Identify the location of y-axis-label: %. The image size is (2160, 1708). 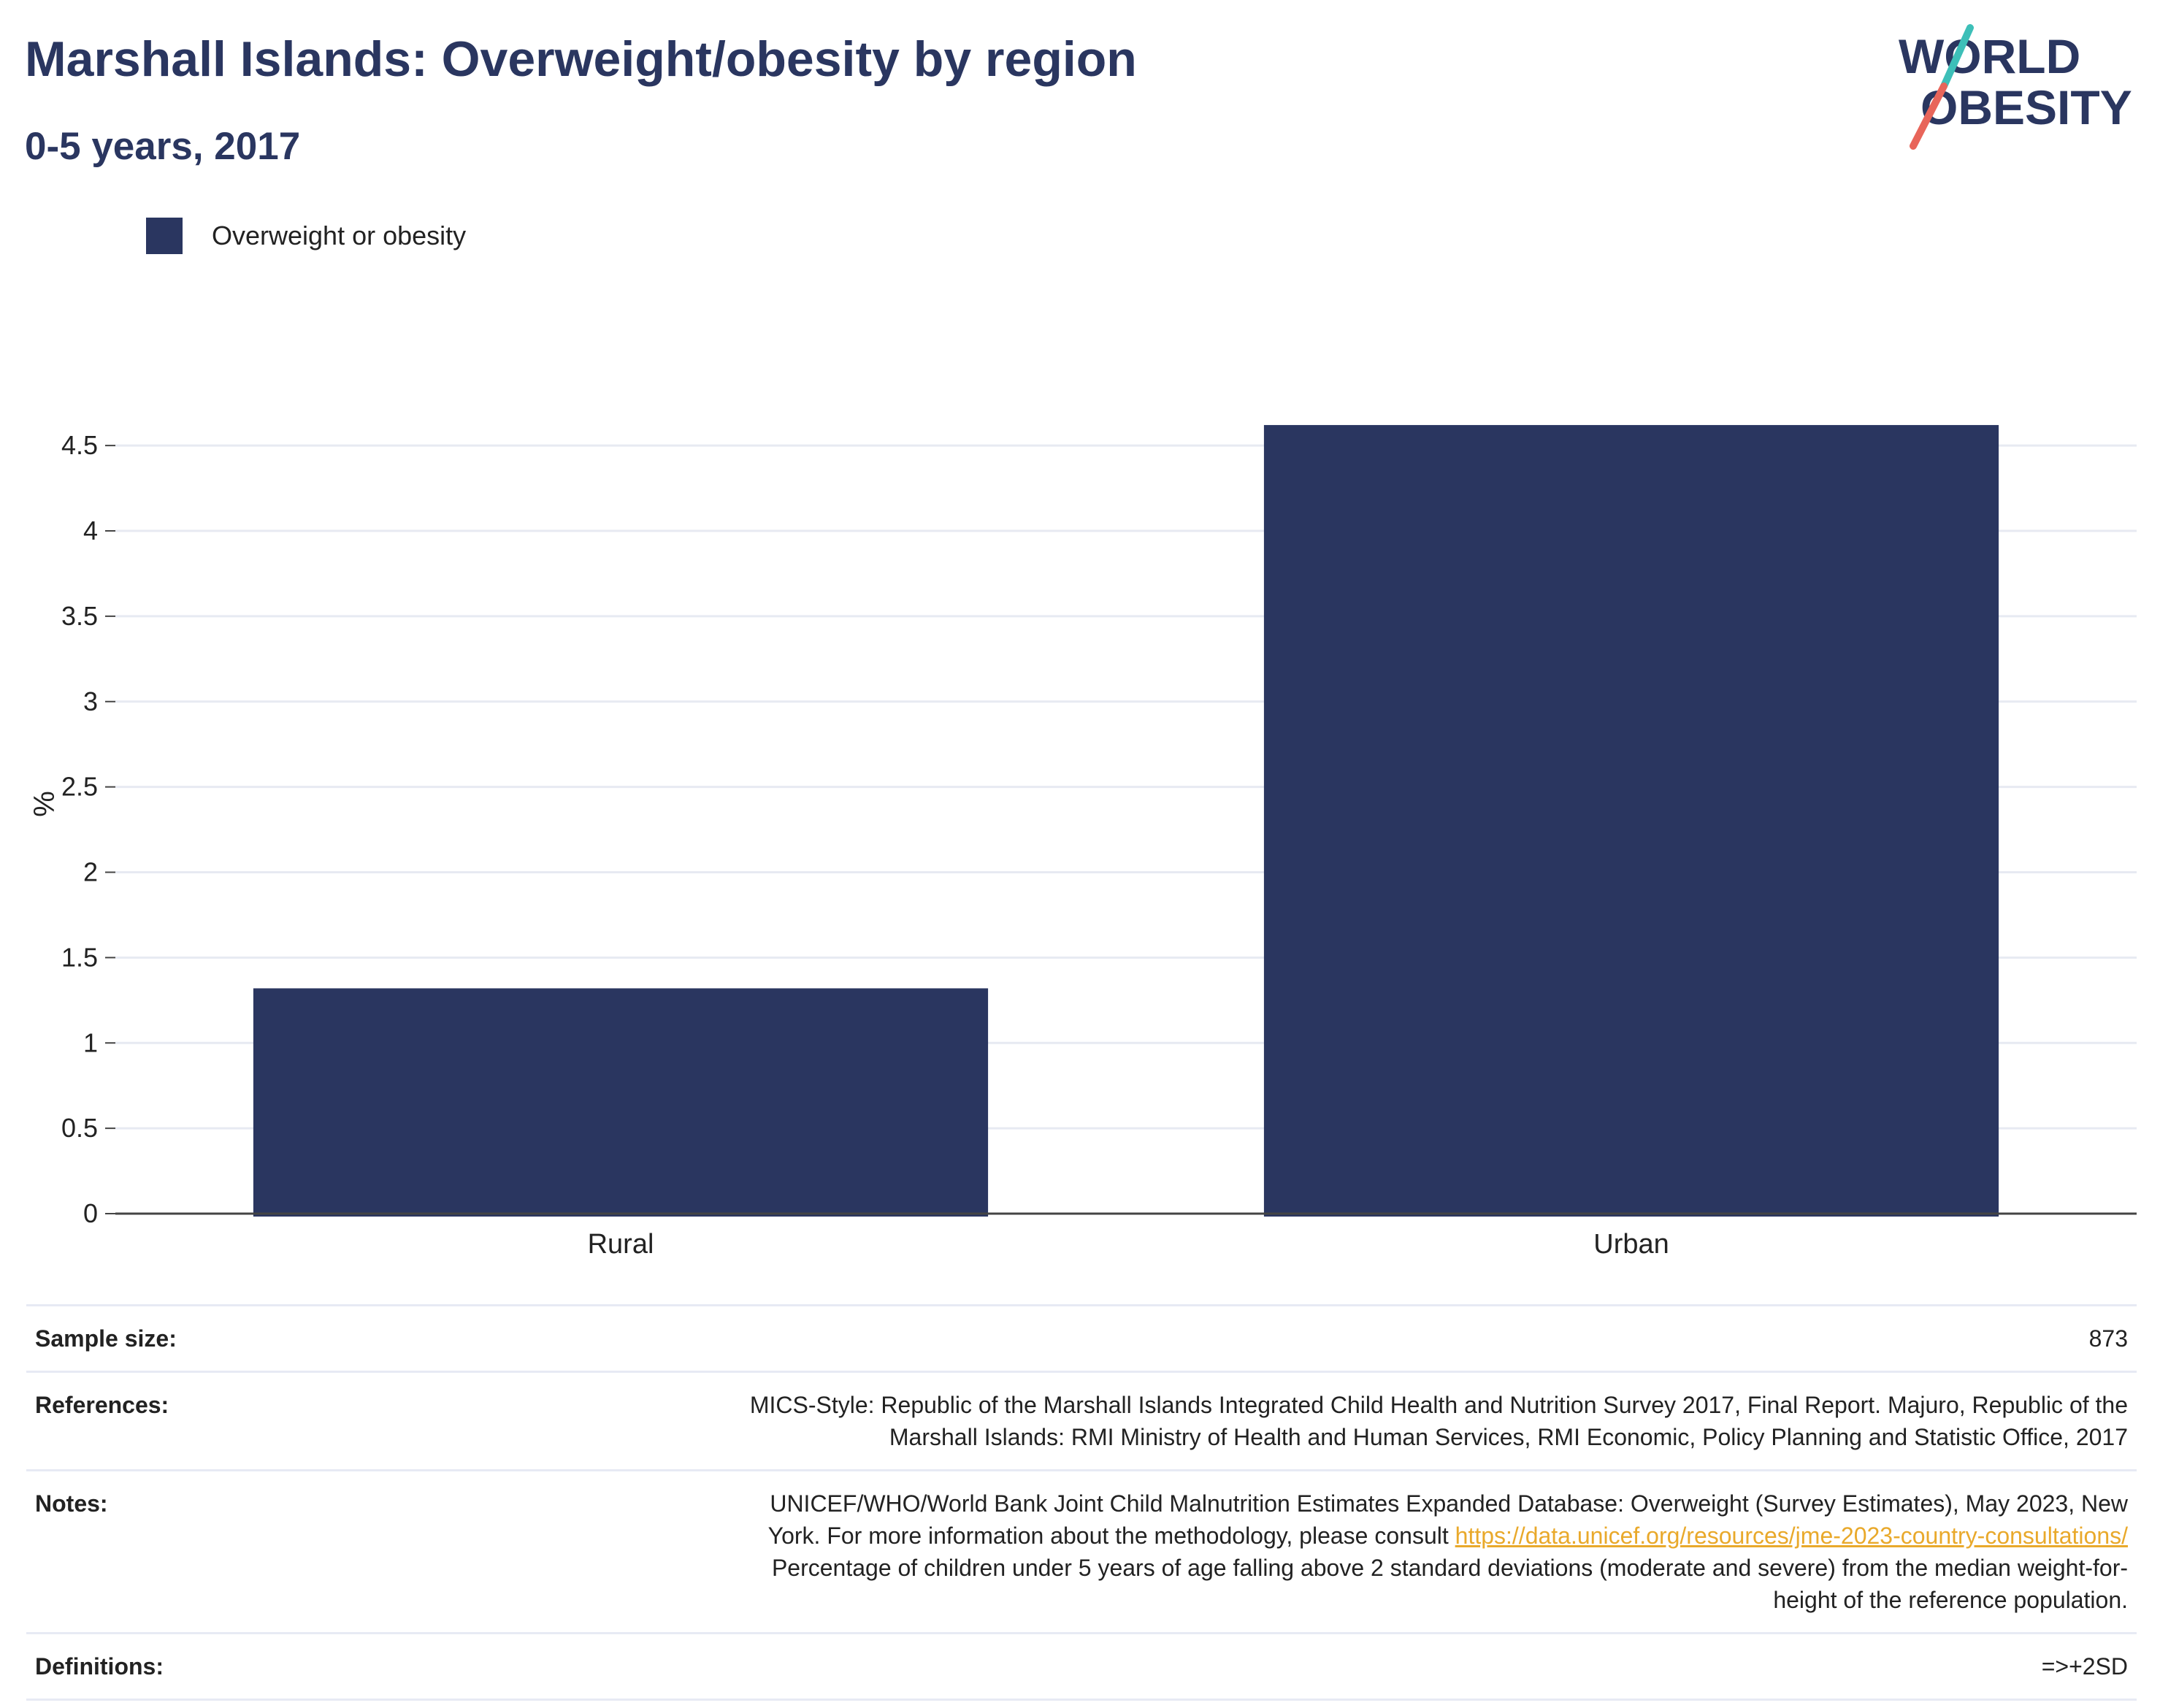
(44, 804).